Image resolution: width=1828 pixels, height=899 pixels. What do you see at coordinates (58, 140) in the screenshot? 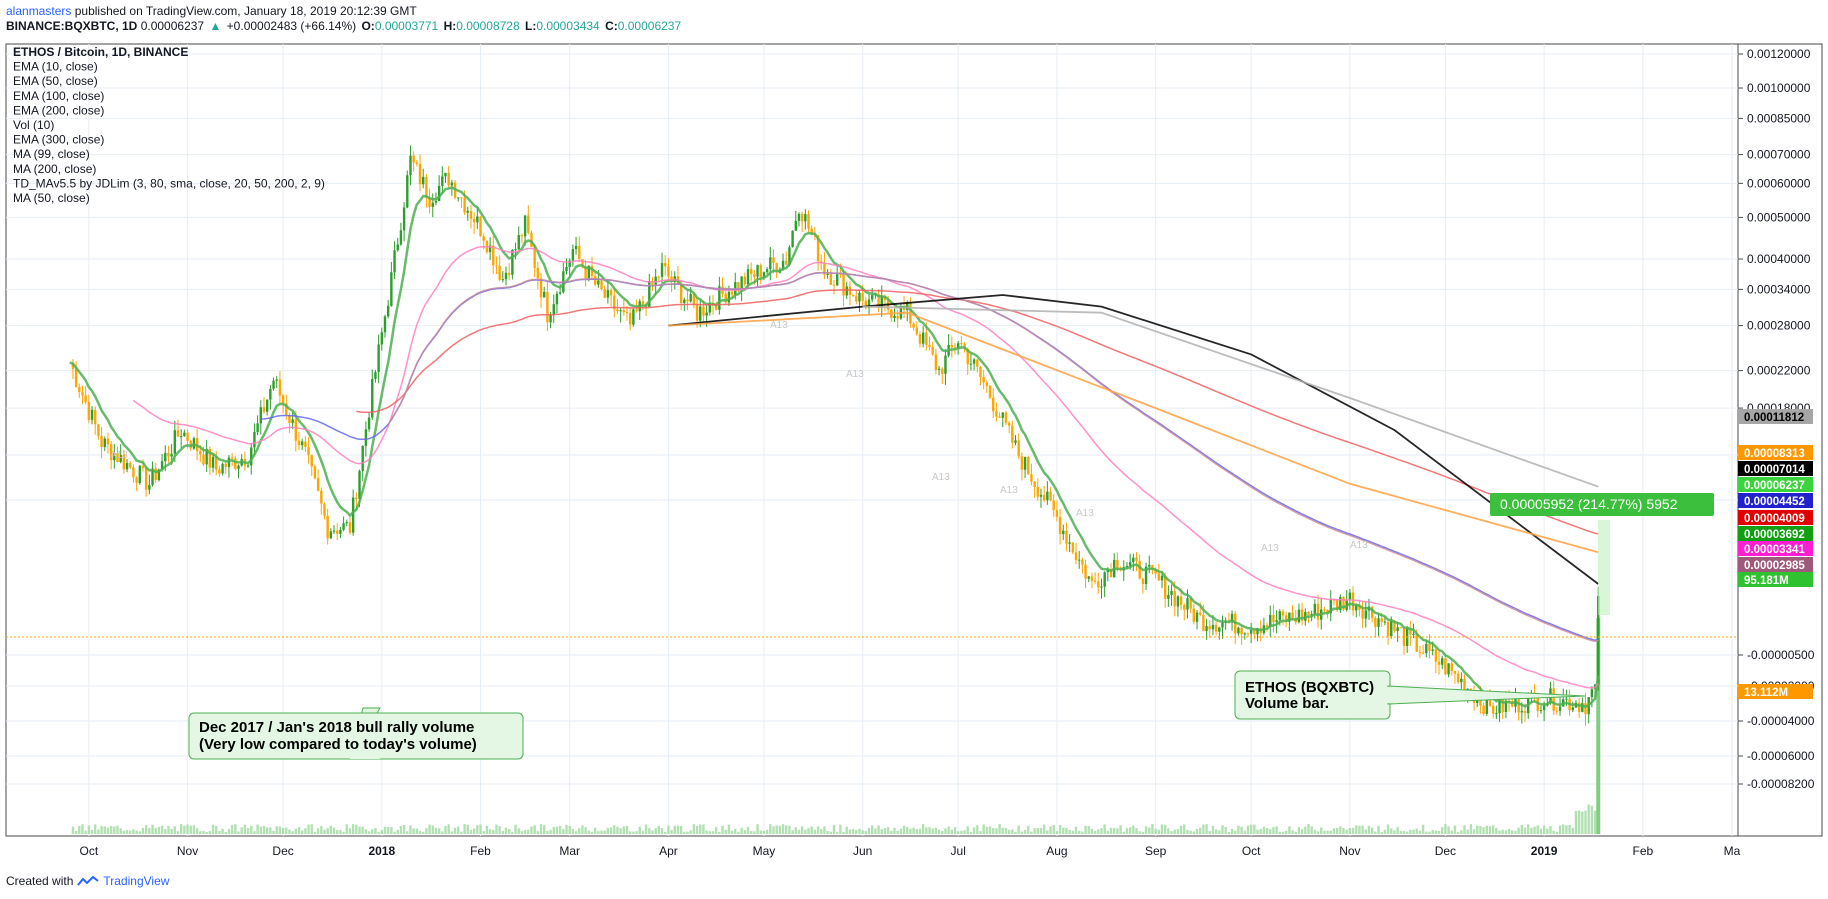
I see `legend-item: EMA (300, close)` at bounding box center [58, 140].